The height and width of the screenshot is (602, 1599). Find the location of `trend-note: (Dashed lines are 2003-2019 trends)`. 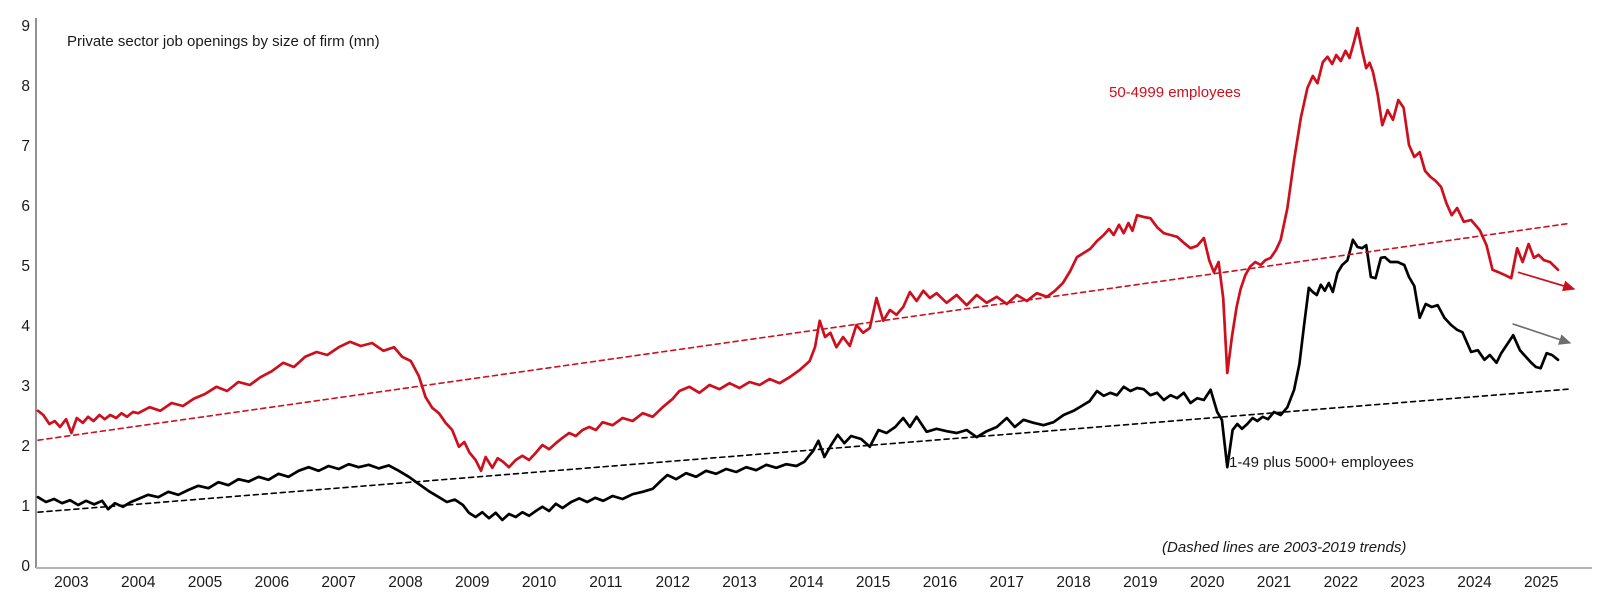

trend-note: (Dashed lines are 2003-2019 trends) is located at coordinates (1284, 547).